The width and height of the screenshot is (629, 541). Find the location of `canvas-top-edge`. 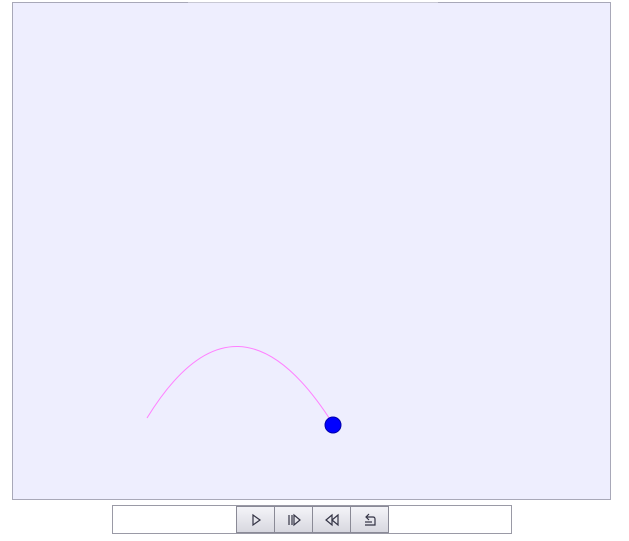

canvas-top-edge is located at coordinates (313, 2).